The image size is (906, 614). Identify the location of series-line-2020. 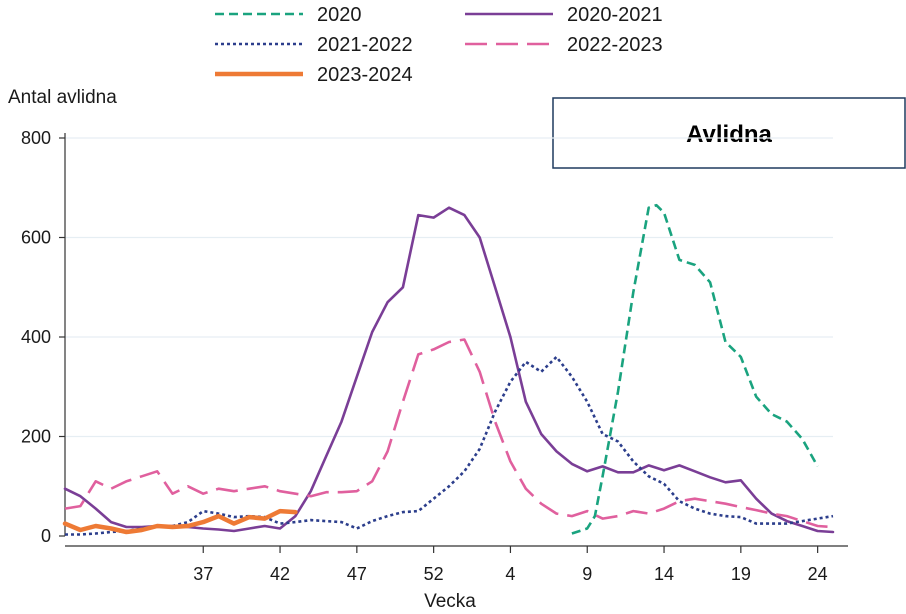
(695, 369).